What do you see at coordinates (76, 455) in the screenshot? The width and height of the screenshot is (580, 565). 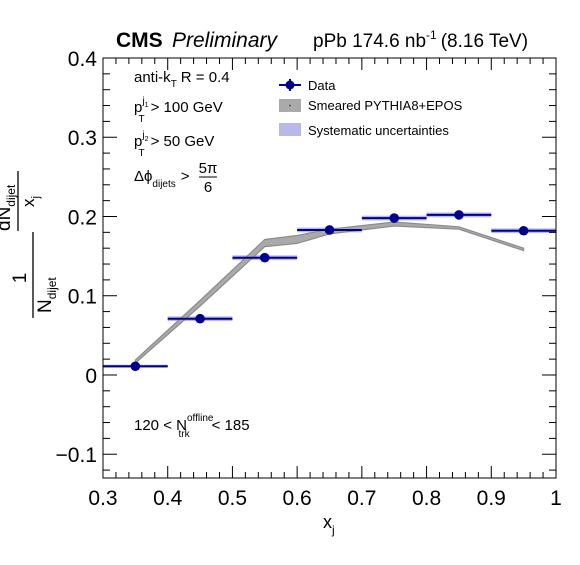 I see `y-tick-label: −0.1` at bounding box center [76, 455].